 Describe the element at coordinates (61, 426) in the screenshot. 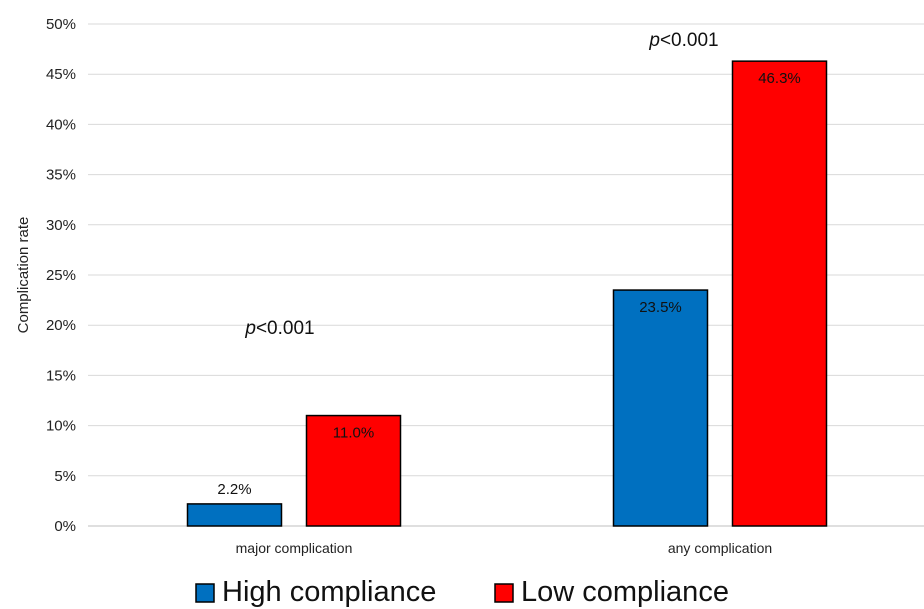

I see `y-tick-label: 10%` at that location.